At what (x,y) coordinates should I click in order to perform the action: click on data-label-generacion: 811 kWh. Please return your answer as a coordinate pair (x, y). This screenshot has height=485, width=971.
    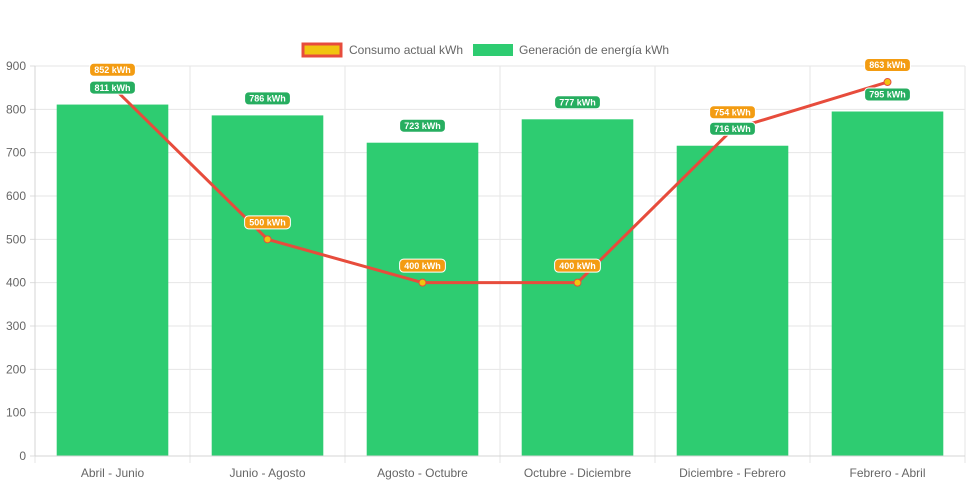
    Looking at the image, I should click on (112, 87).